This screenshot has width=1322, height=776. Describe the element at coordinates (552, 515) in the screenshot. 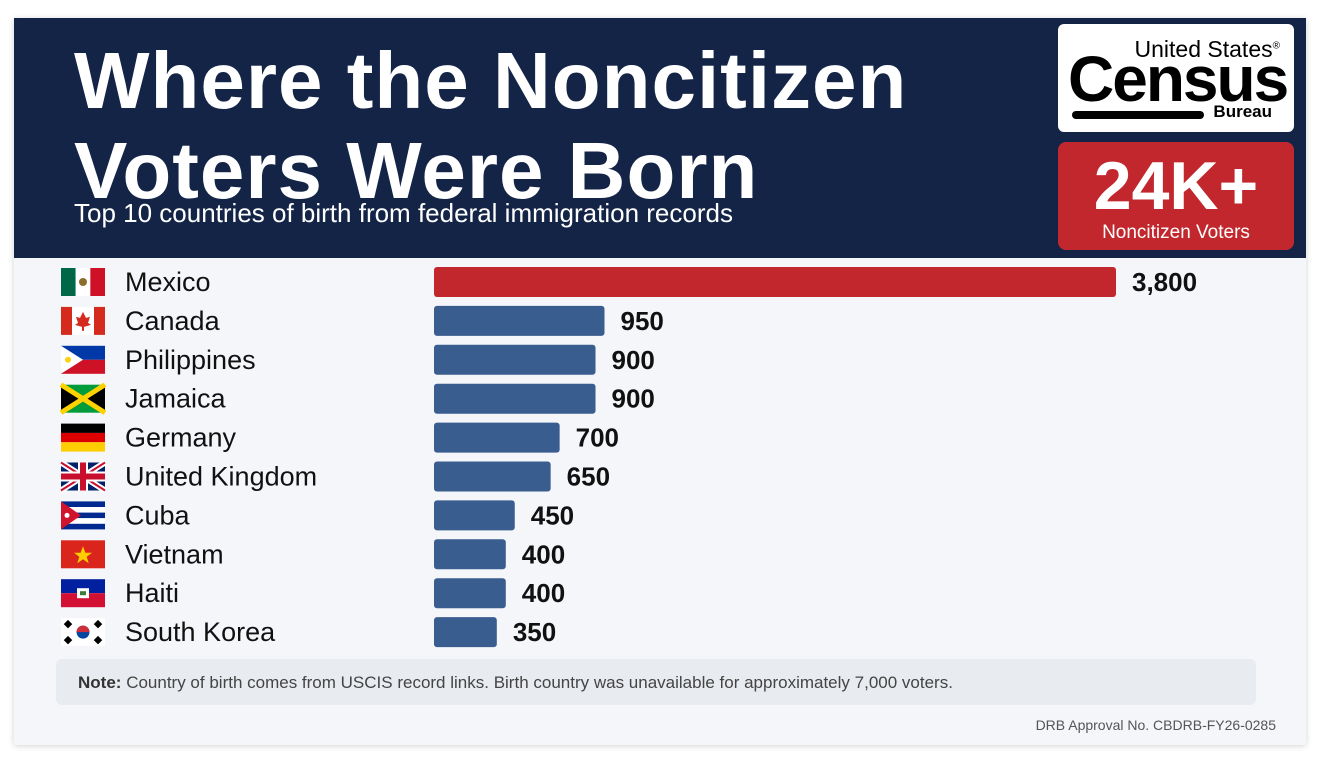

I see `value-label: 450` at that location.